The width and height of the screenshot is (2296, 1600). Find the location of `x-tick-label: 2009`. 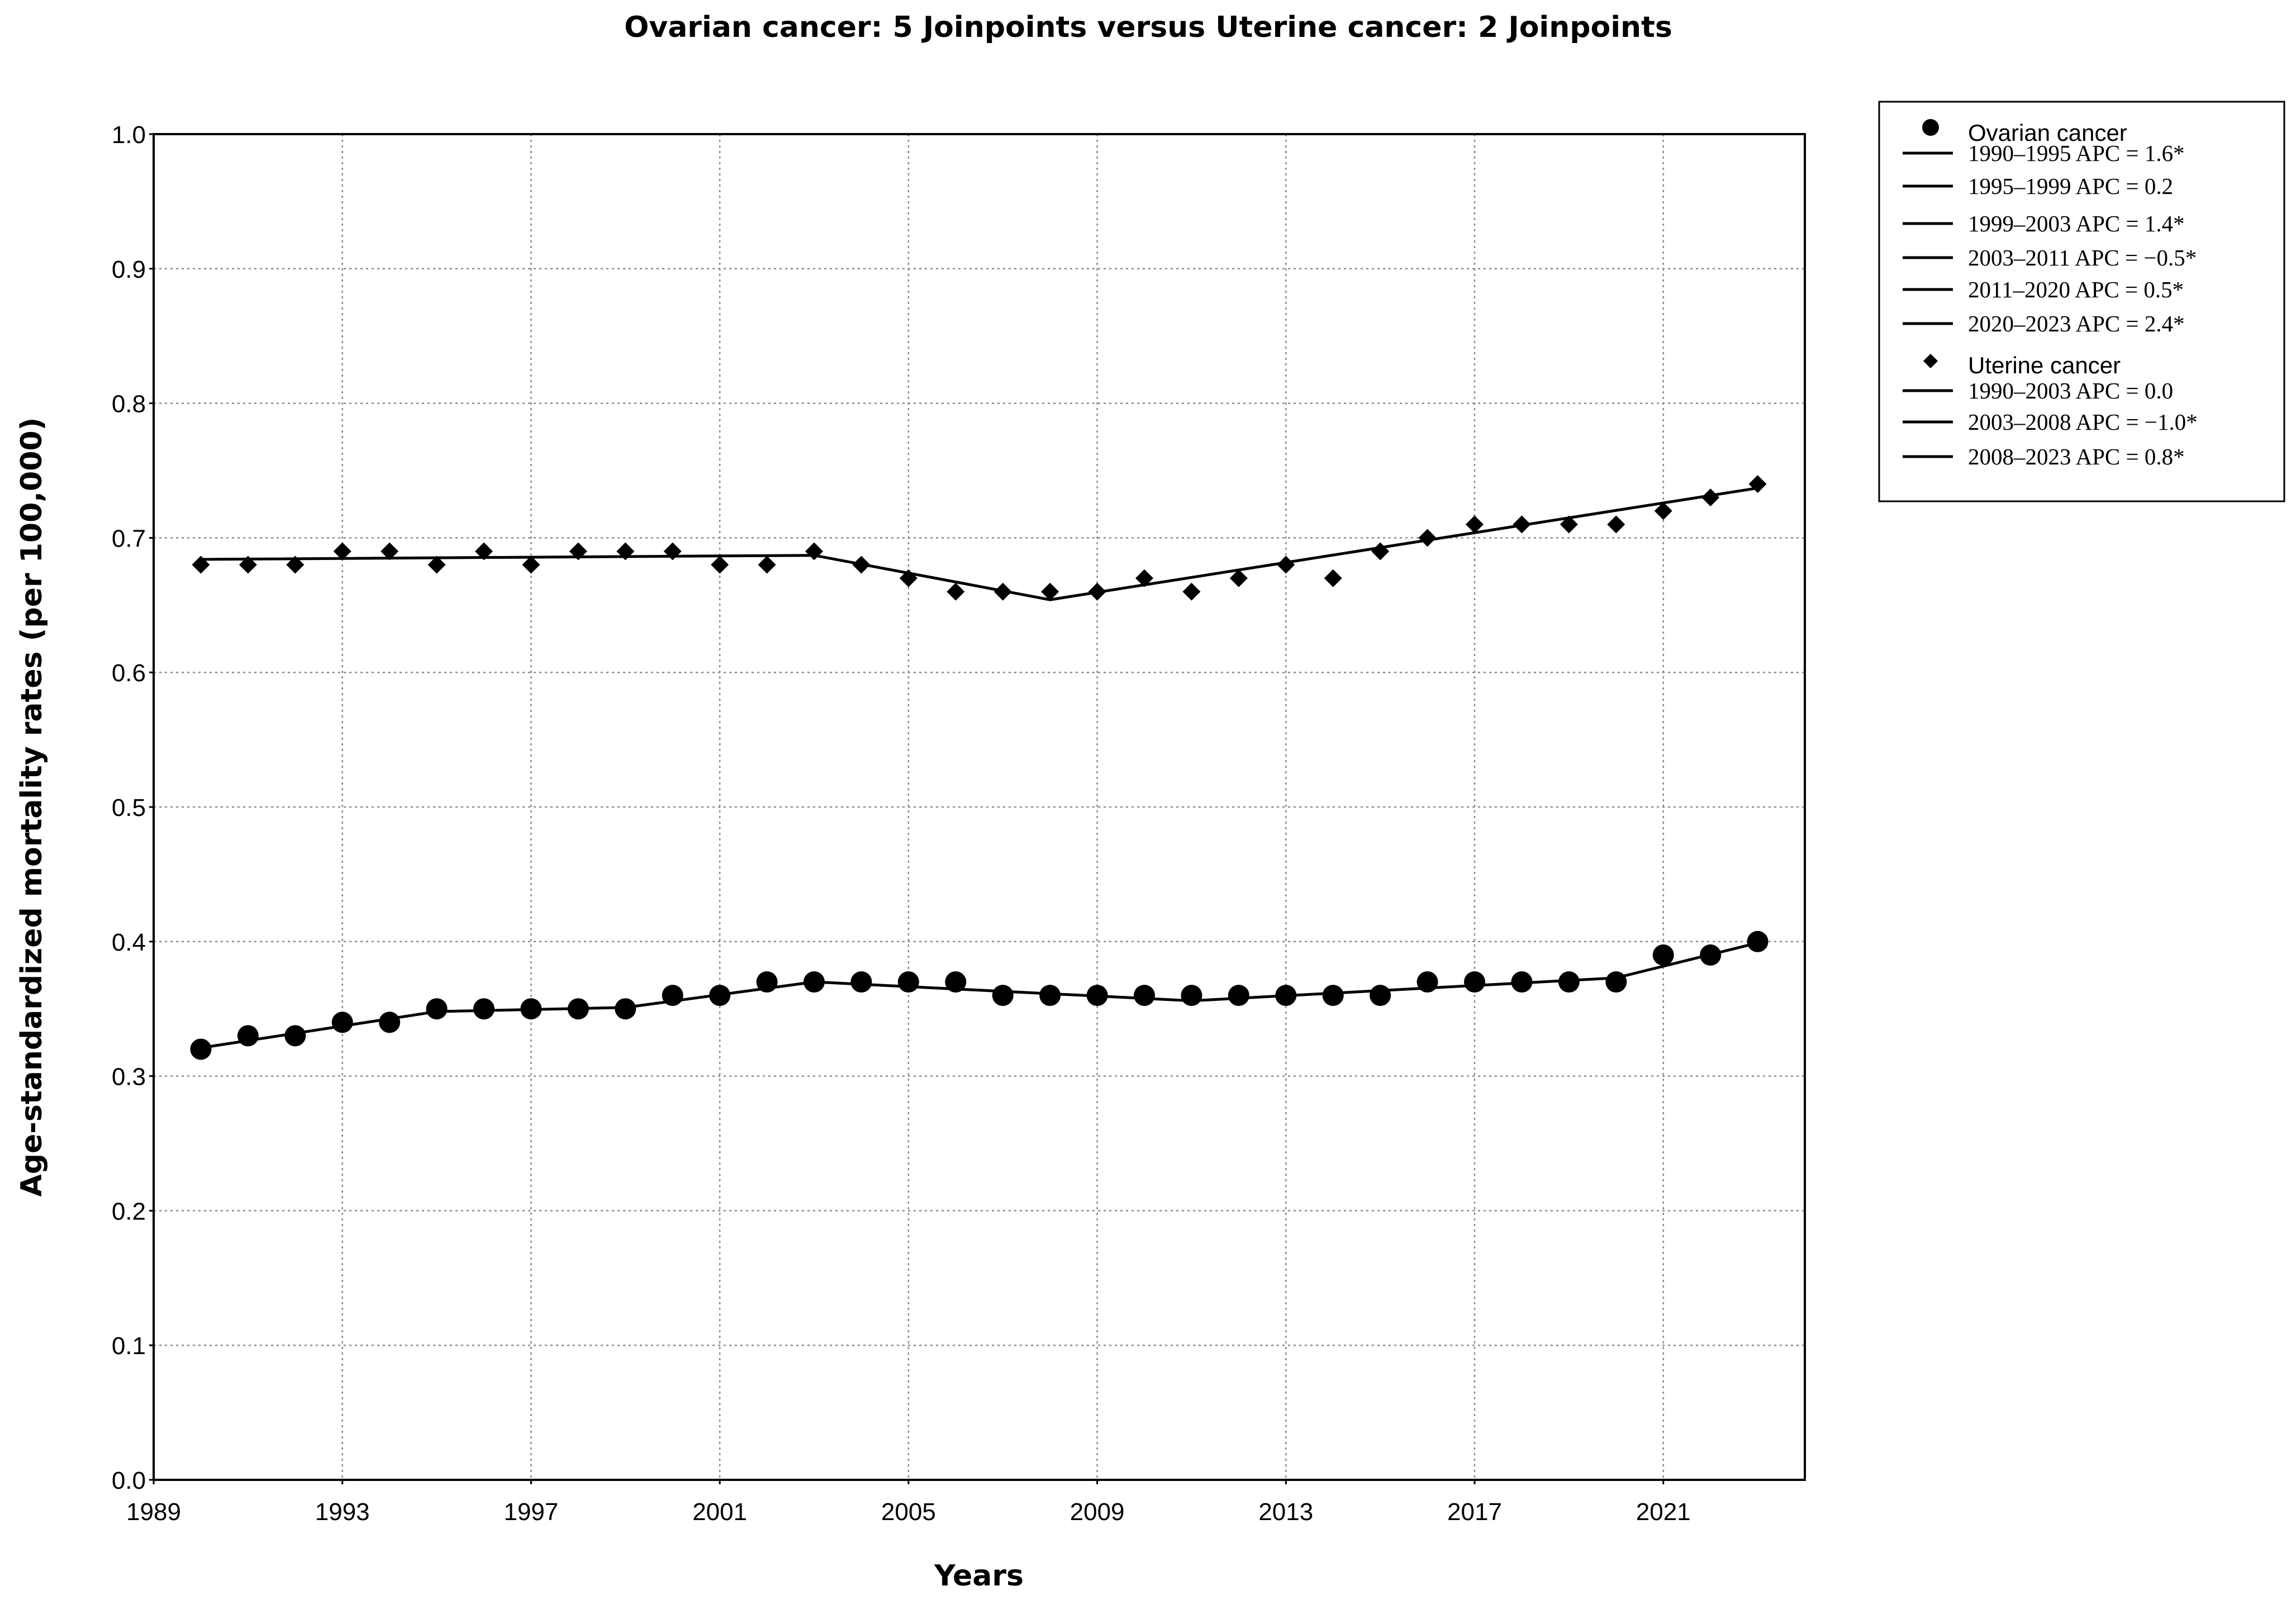

x-tick-label: 2009 is located at coordinates (1097, 1512).